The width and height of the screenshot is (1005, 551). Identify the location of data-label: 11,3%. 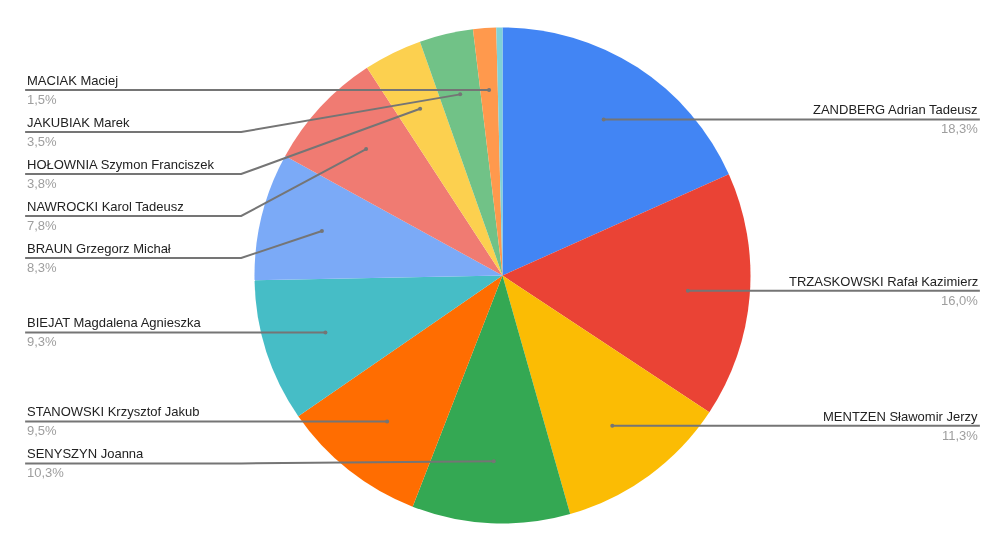
(960, 435).